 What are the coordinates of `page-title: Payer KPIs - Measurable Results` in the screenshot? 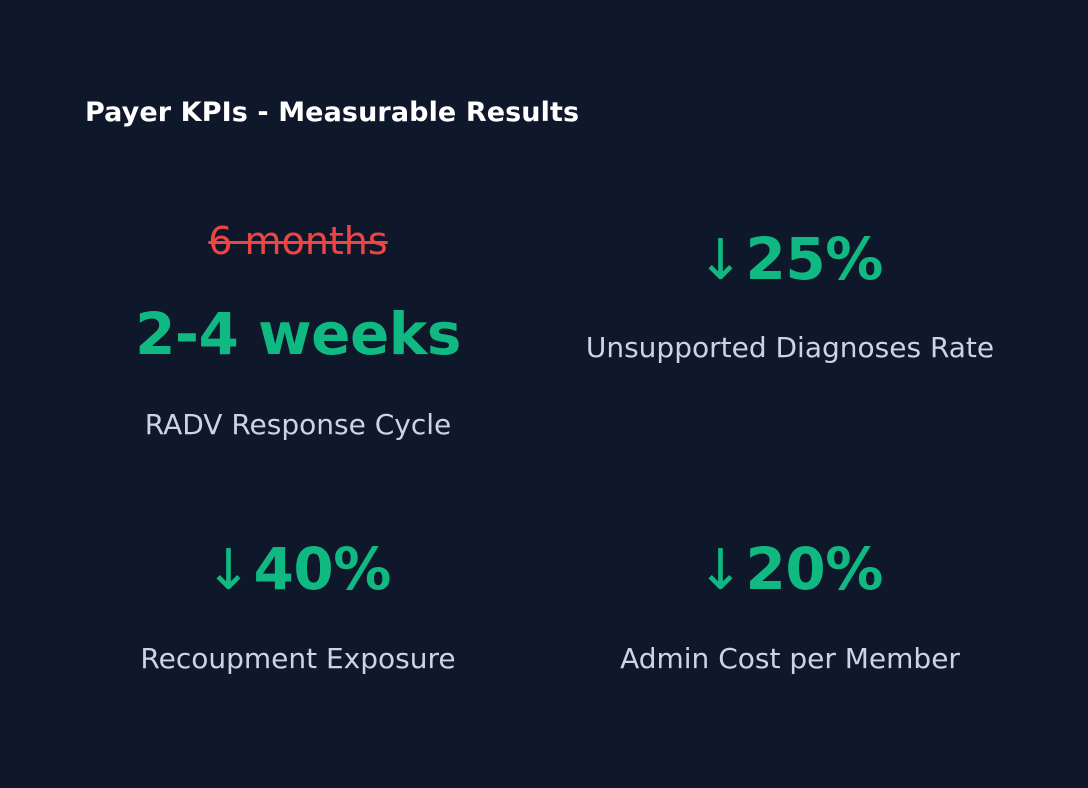 It's located at (332, 112).